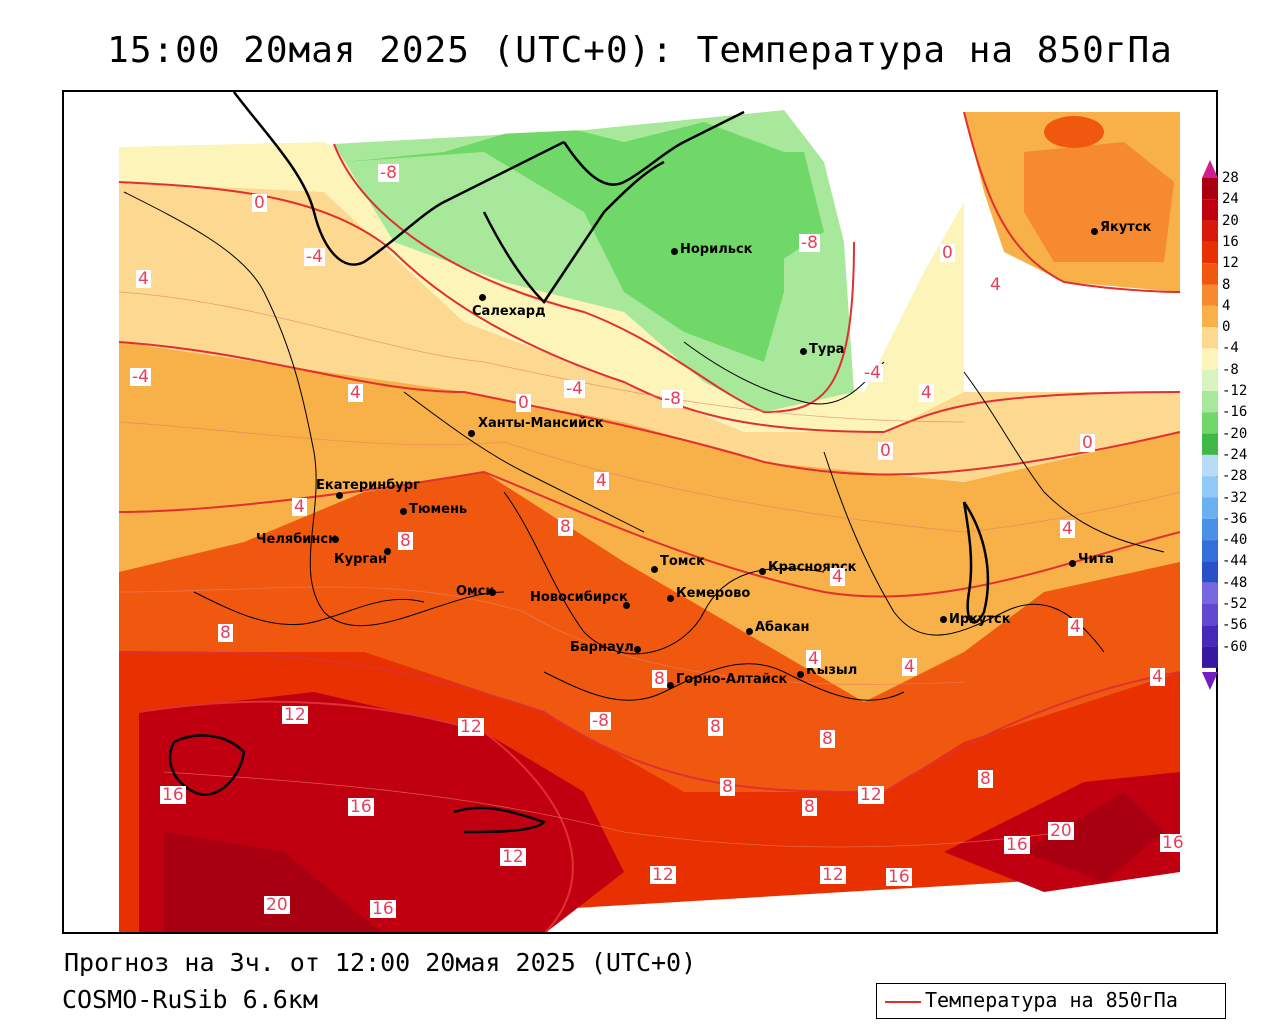 This screenshot has width=1280, height=1024. I want to click on legend-label: Температура на 850гПа, so click(1051, 1000).